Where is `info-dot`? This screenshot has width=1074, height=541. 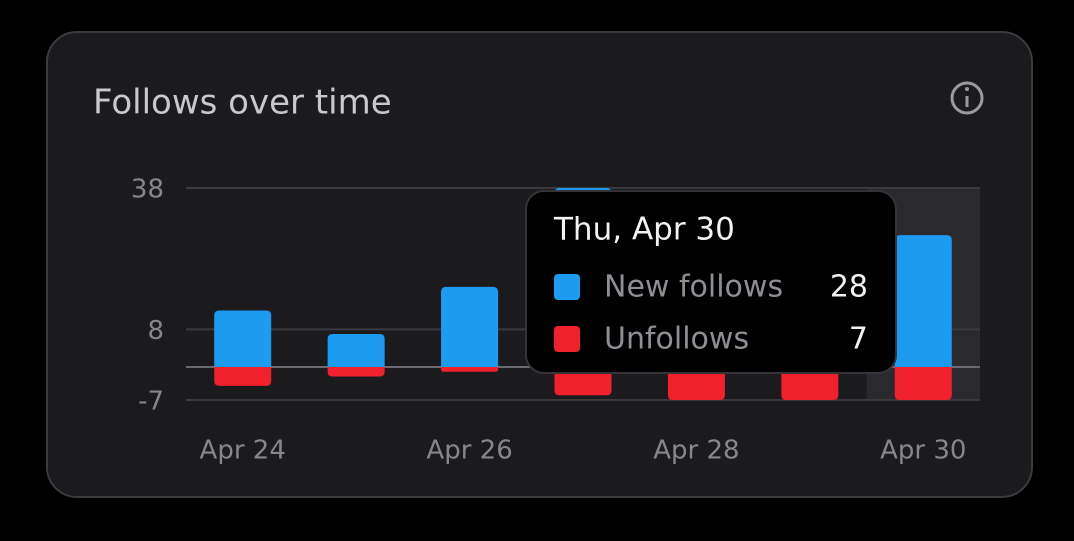
info-dot is located at coordinates (967, 89).